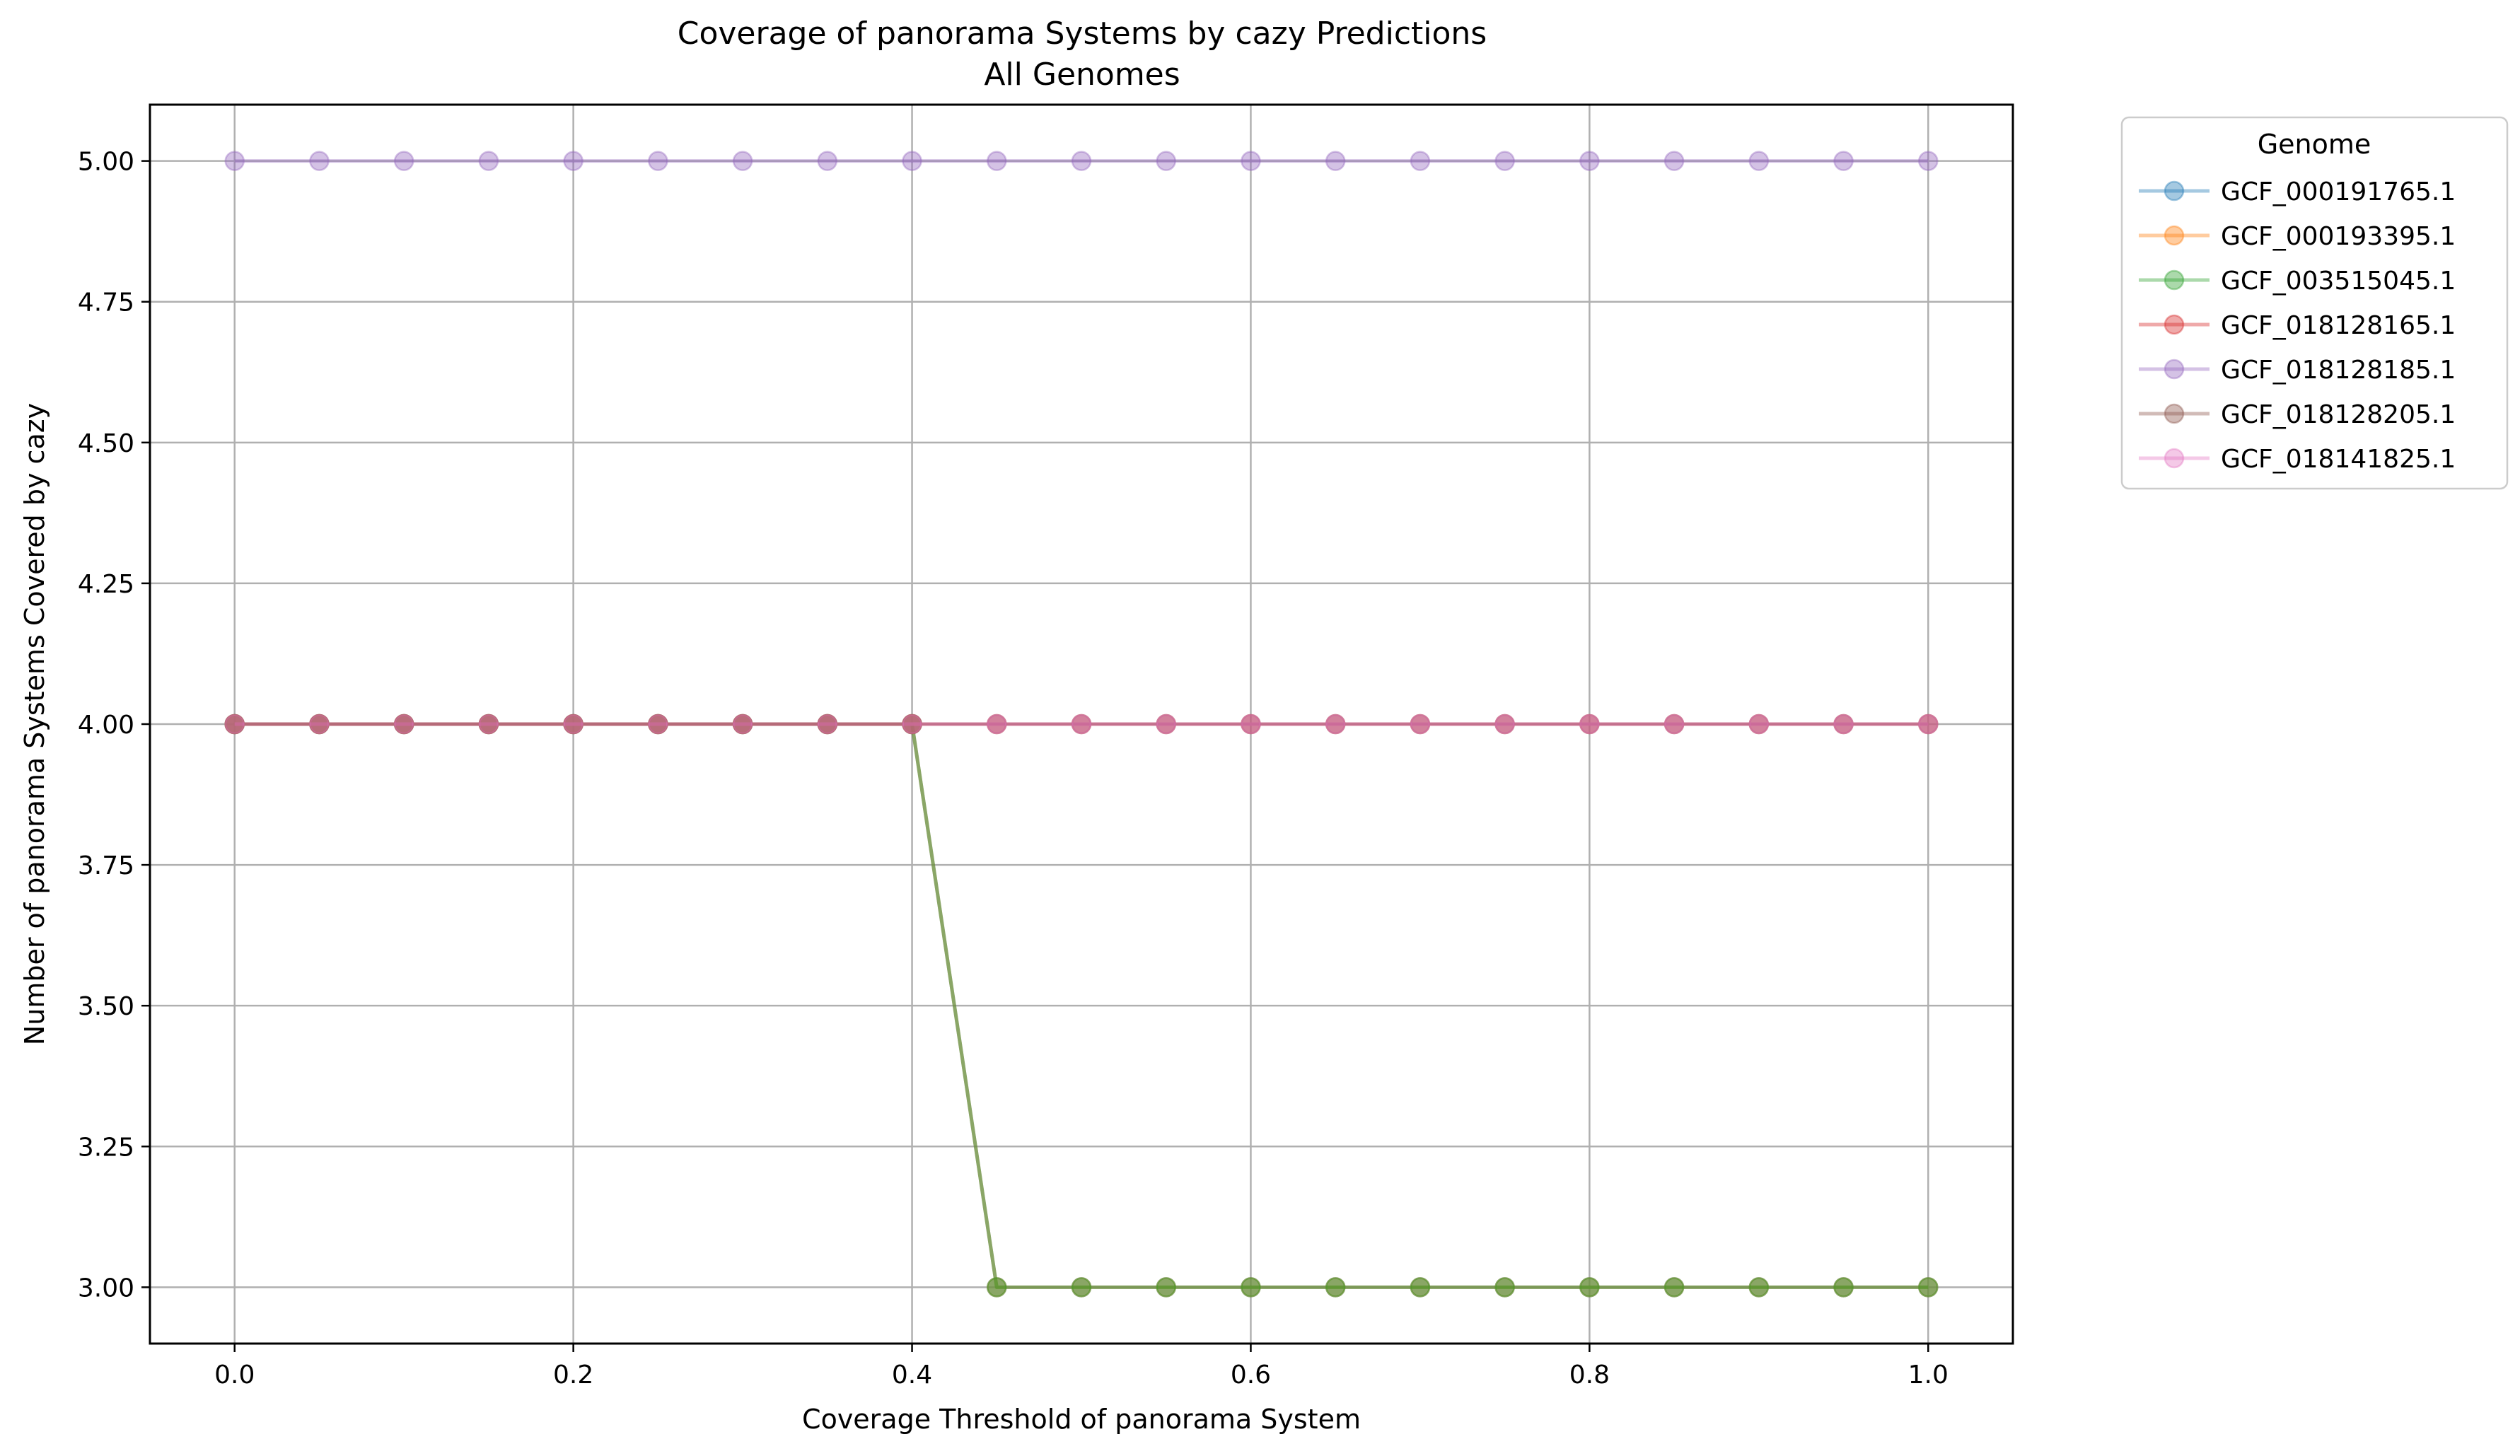 This screenshot has height=1456, width=2520. Describe the element at coordinates (2339, 414) in the screenshot. I see `legend-label: GCF_018128205.1` at that location.